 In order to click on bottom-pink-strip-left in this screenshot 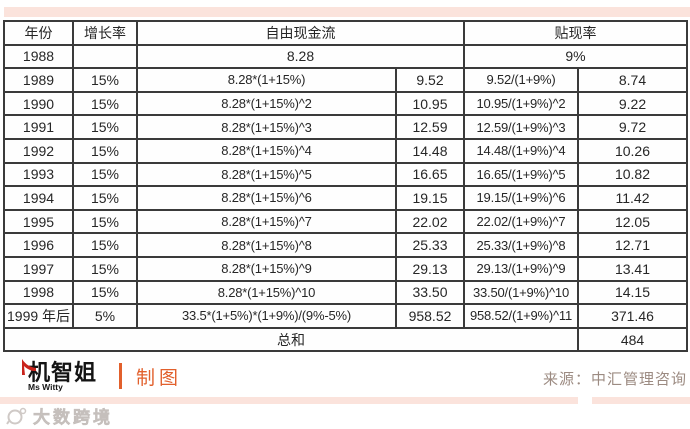, I will do `click(289, 400)`.